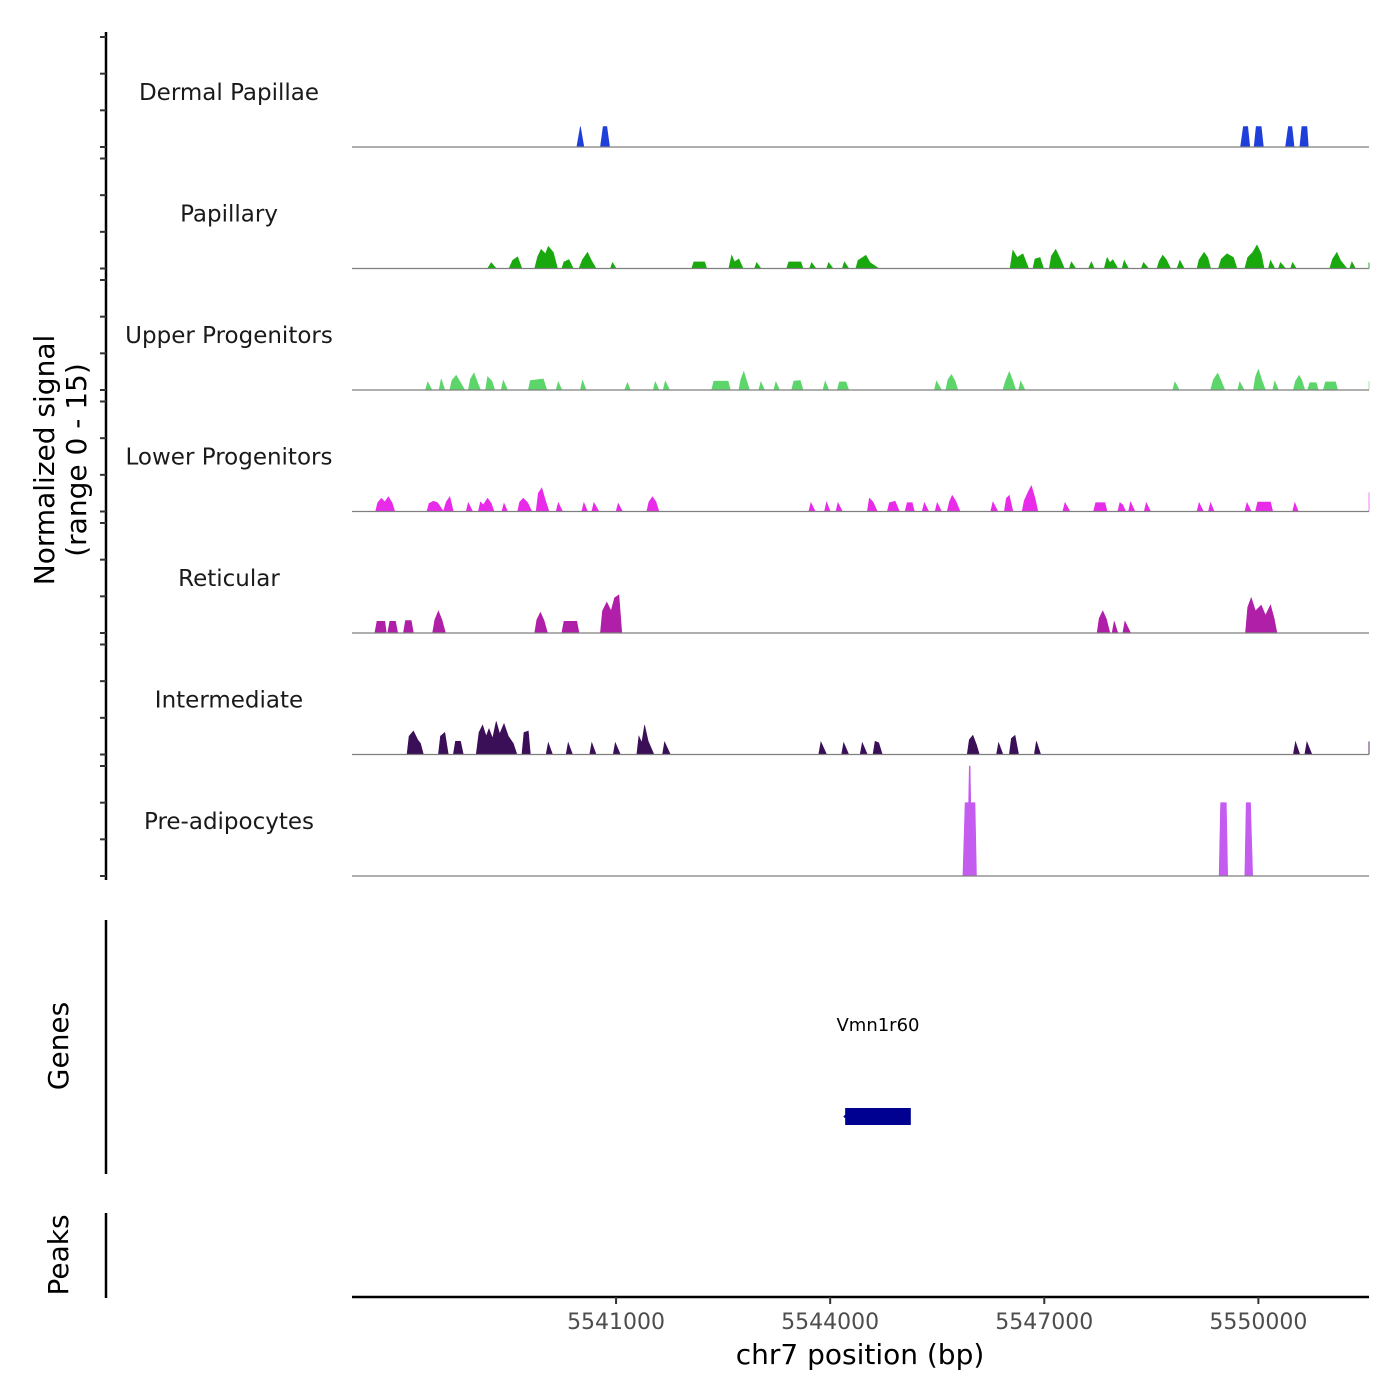  What do you see at coordinates (229, 336) in the screenshot?
I see `track-label: Upper Progenitors` at bounding box center [229, 336].